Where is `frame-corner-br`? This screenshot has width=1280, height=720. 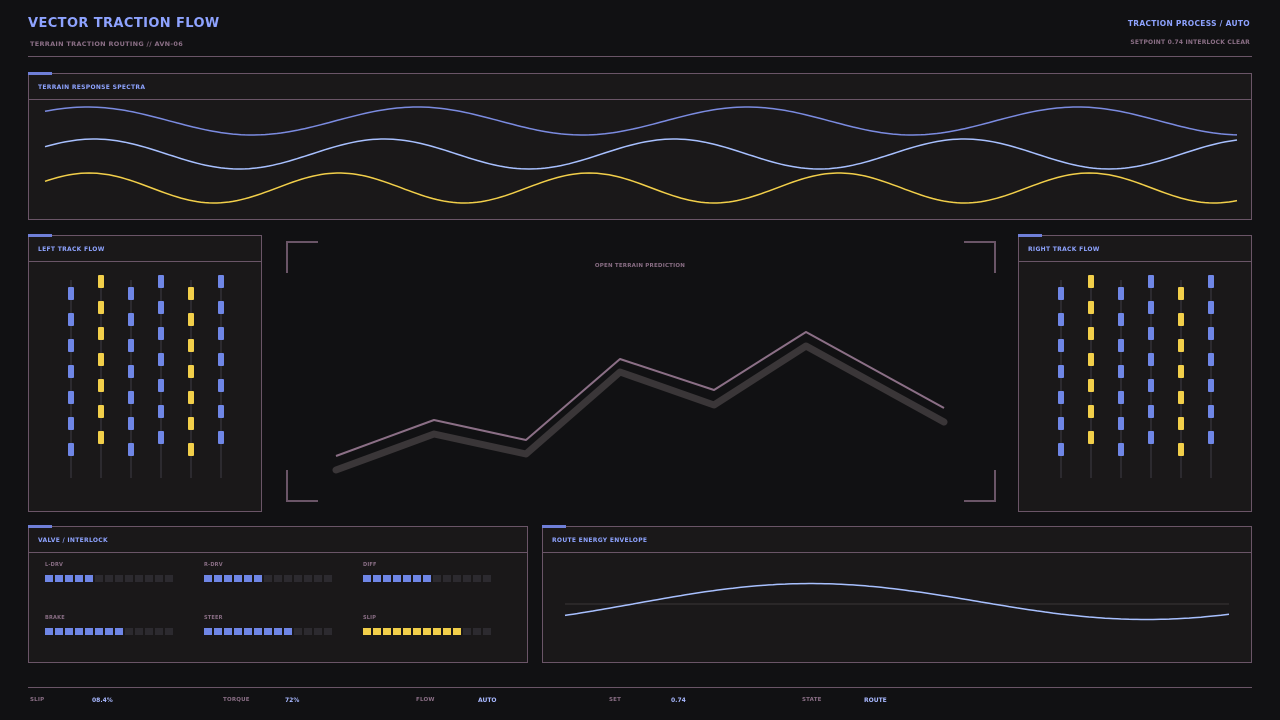 frame-corner-br is located at coordinates (980, 486).